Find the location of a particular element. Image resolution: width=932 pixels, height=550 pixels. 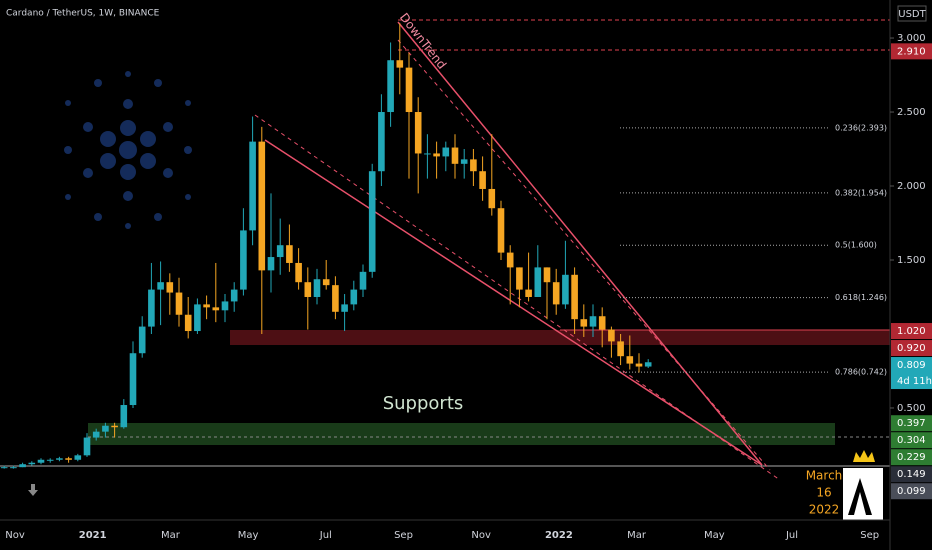

y-tick-label: 2.000 is located at coordinates (911, 186).